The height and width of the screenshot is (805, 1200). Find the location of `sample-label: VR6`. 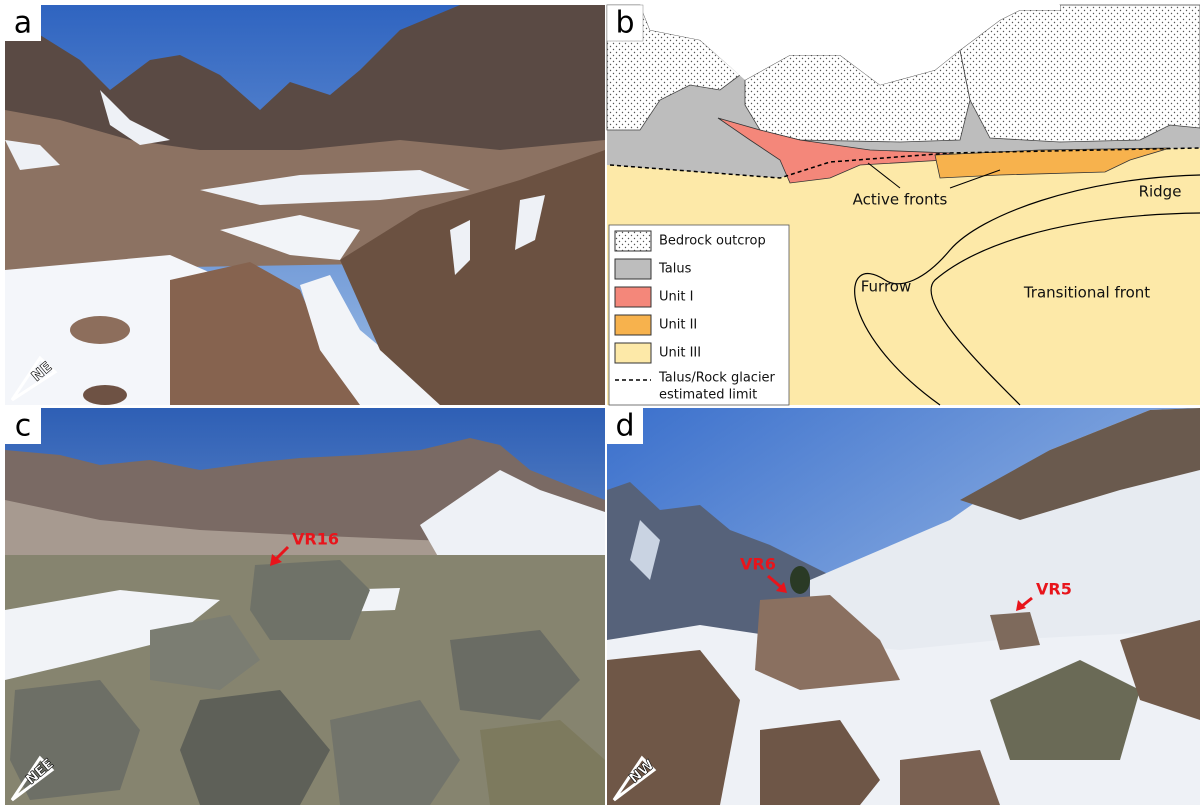

sample-label: VR6 is located at coordinates (758, 564).